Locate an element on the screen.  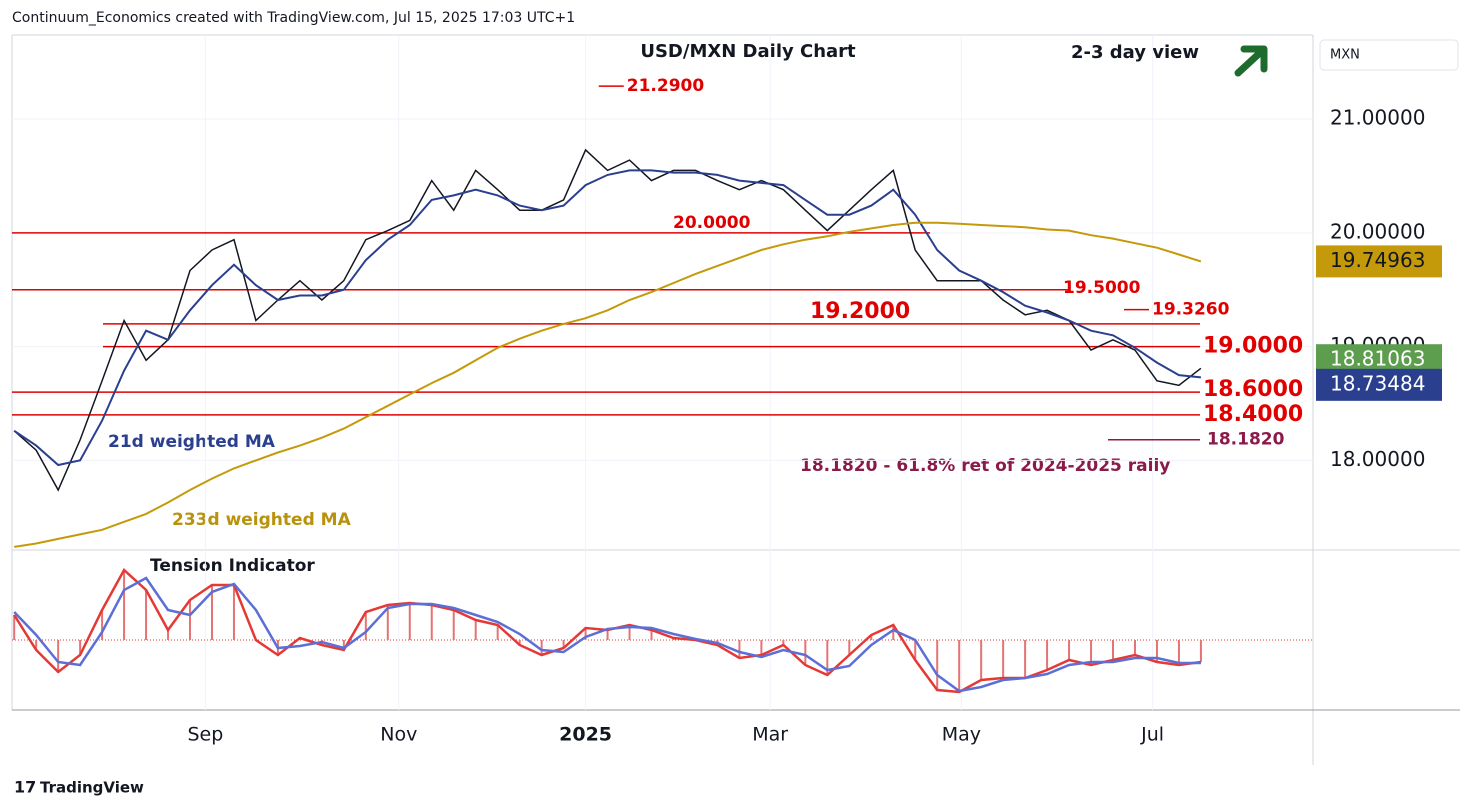
x-tick-label: Mar is located at coordinates (770, 735).